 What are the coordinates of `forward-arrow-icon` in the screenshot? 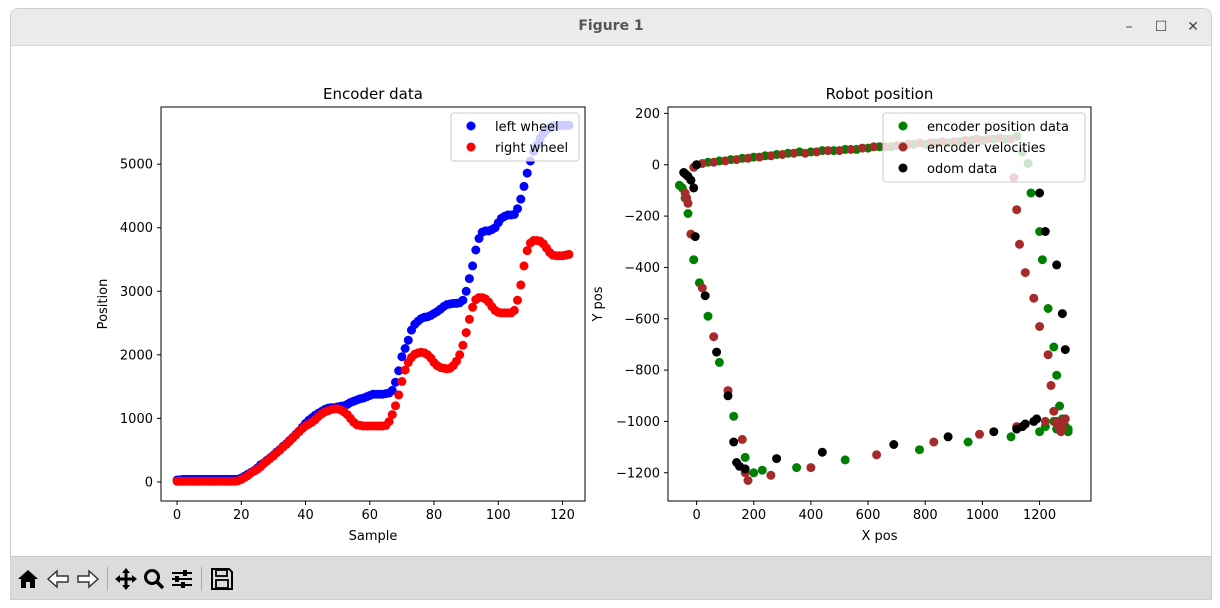 It's located at (88, 579).